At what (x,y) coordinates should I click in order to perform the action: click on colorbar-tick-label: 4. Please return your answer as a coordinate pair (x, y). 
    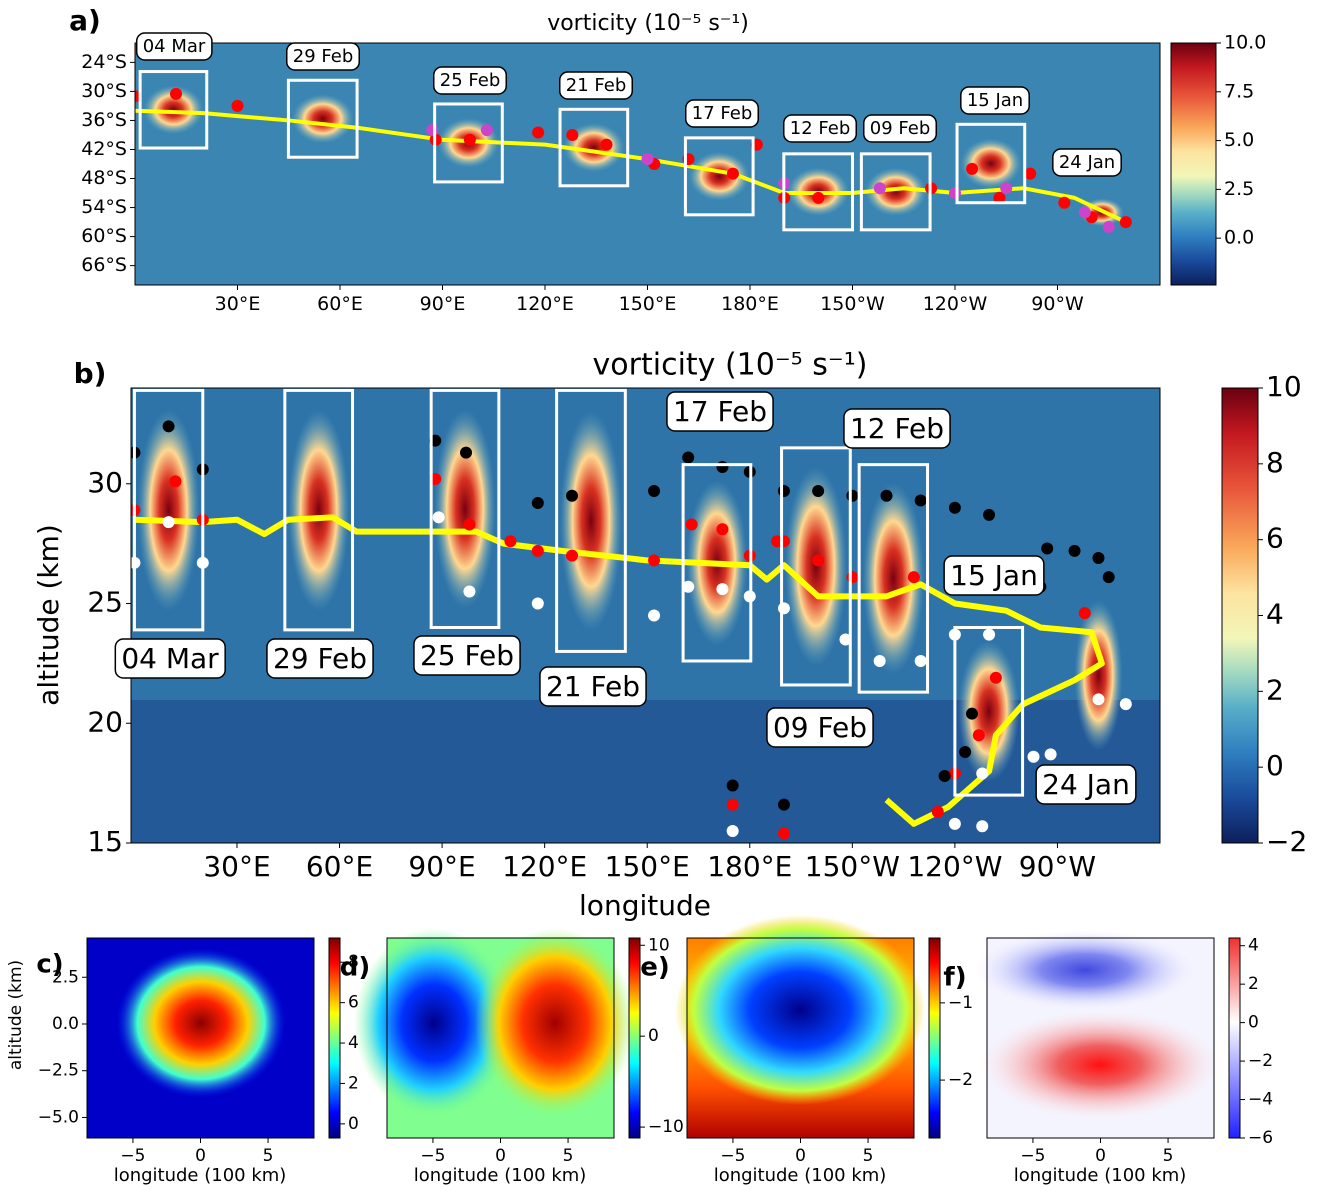
    Looking at the image, I should click on (1275, 614).